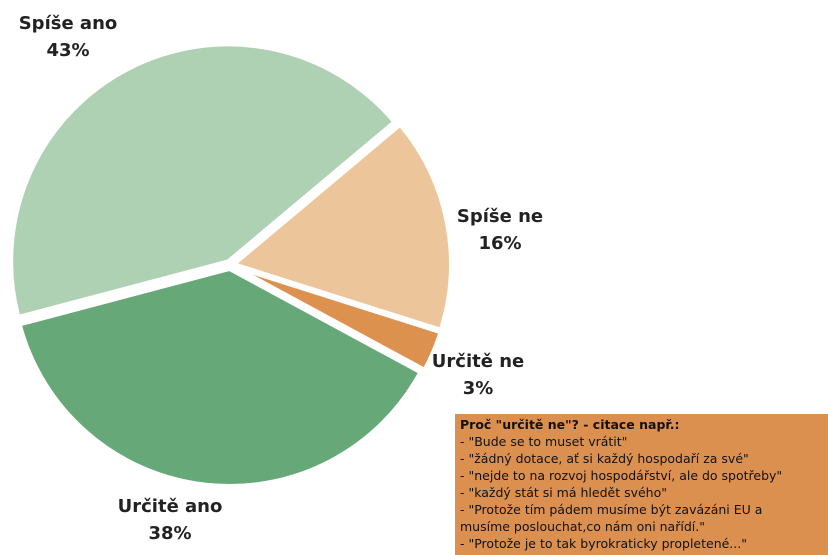 This screenshot has width=828, height=555. I want to click on slice-value: 16%, so click(499, 243).